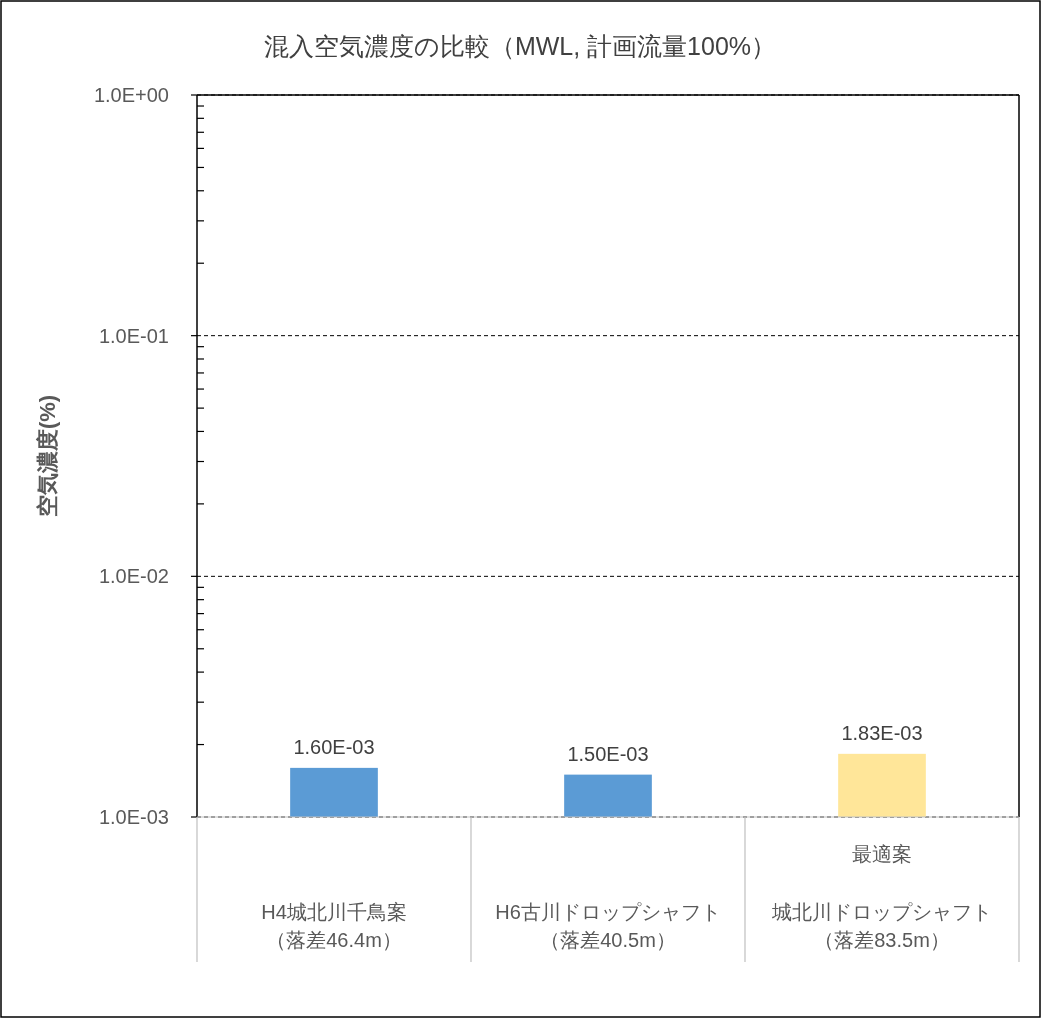  I want to click on data-label: 1.50E-03, so click(608, 753).